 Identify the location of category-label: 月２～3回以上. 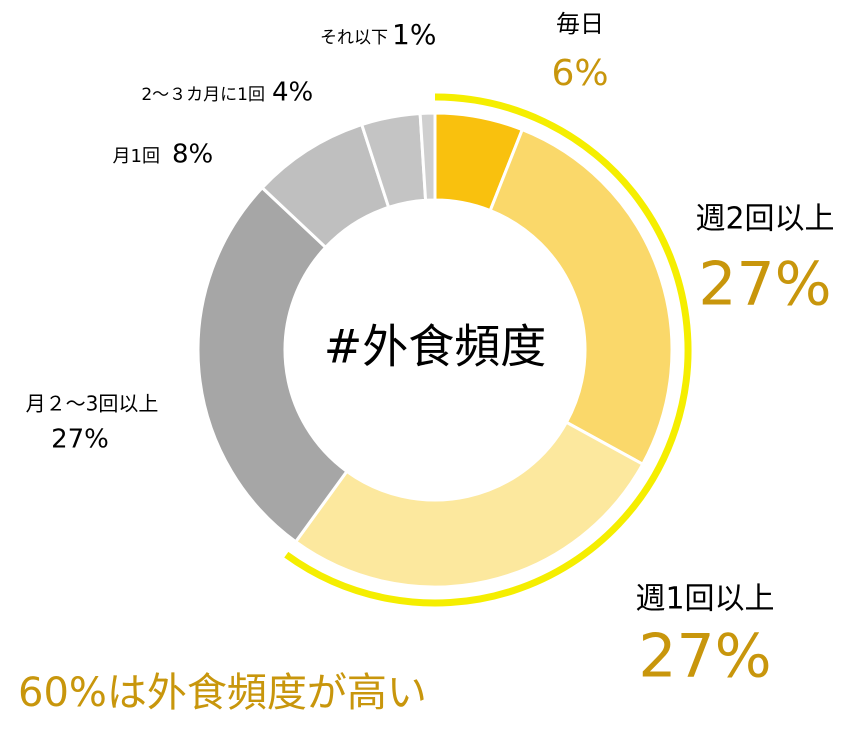
(92, 404).